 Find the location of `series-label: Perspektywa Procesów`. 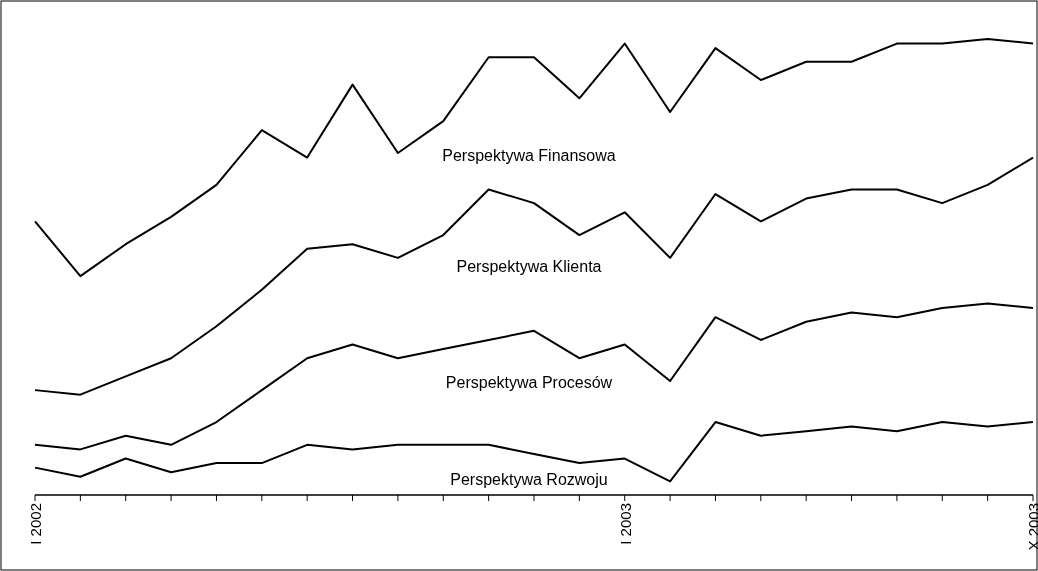

series-label: Perspektywa Procesów is located at coordinates (529, 382).